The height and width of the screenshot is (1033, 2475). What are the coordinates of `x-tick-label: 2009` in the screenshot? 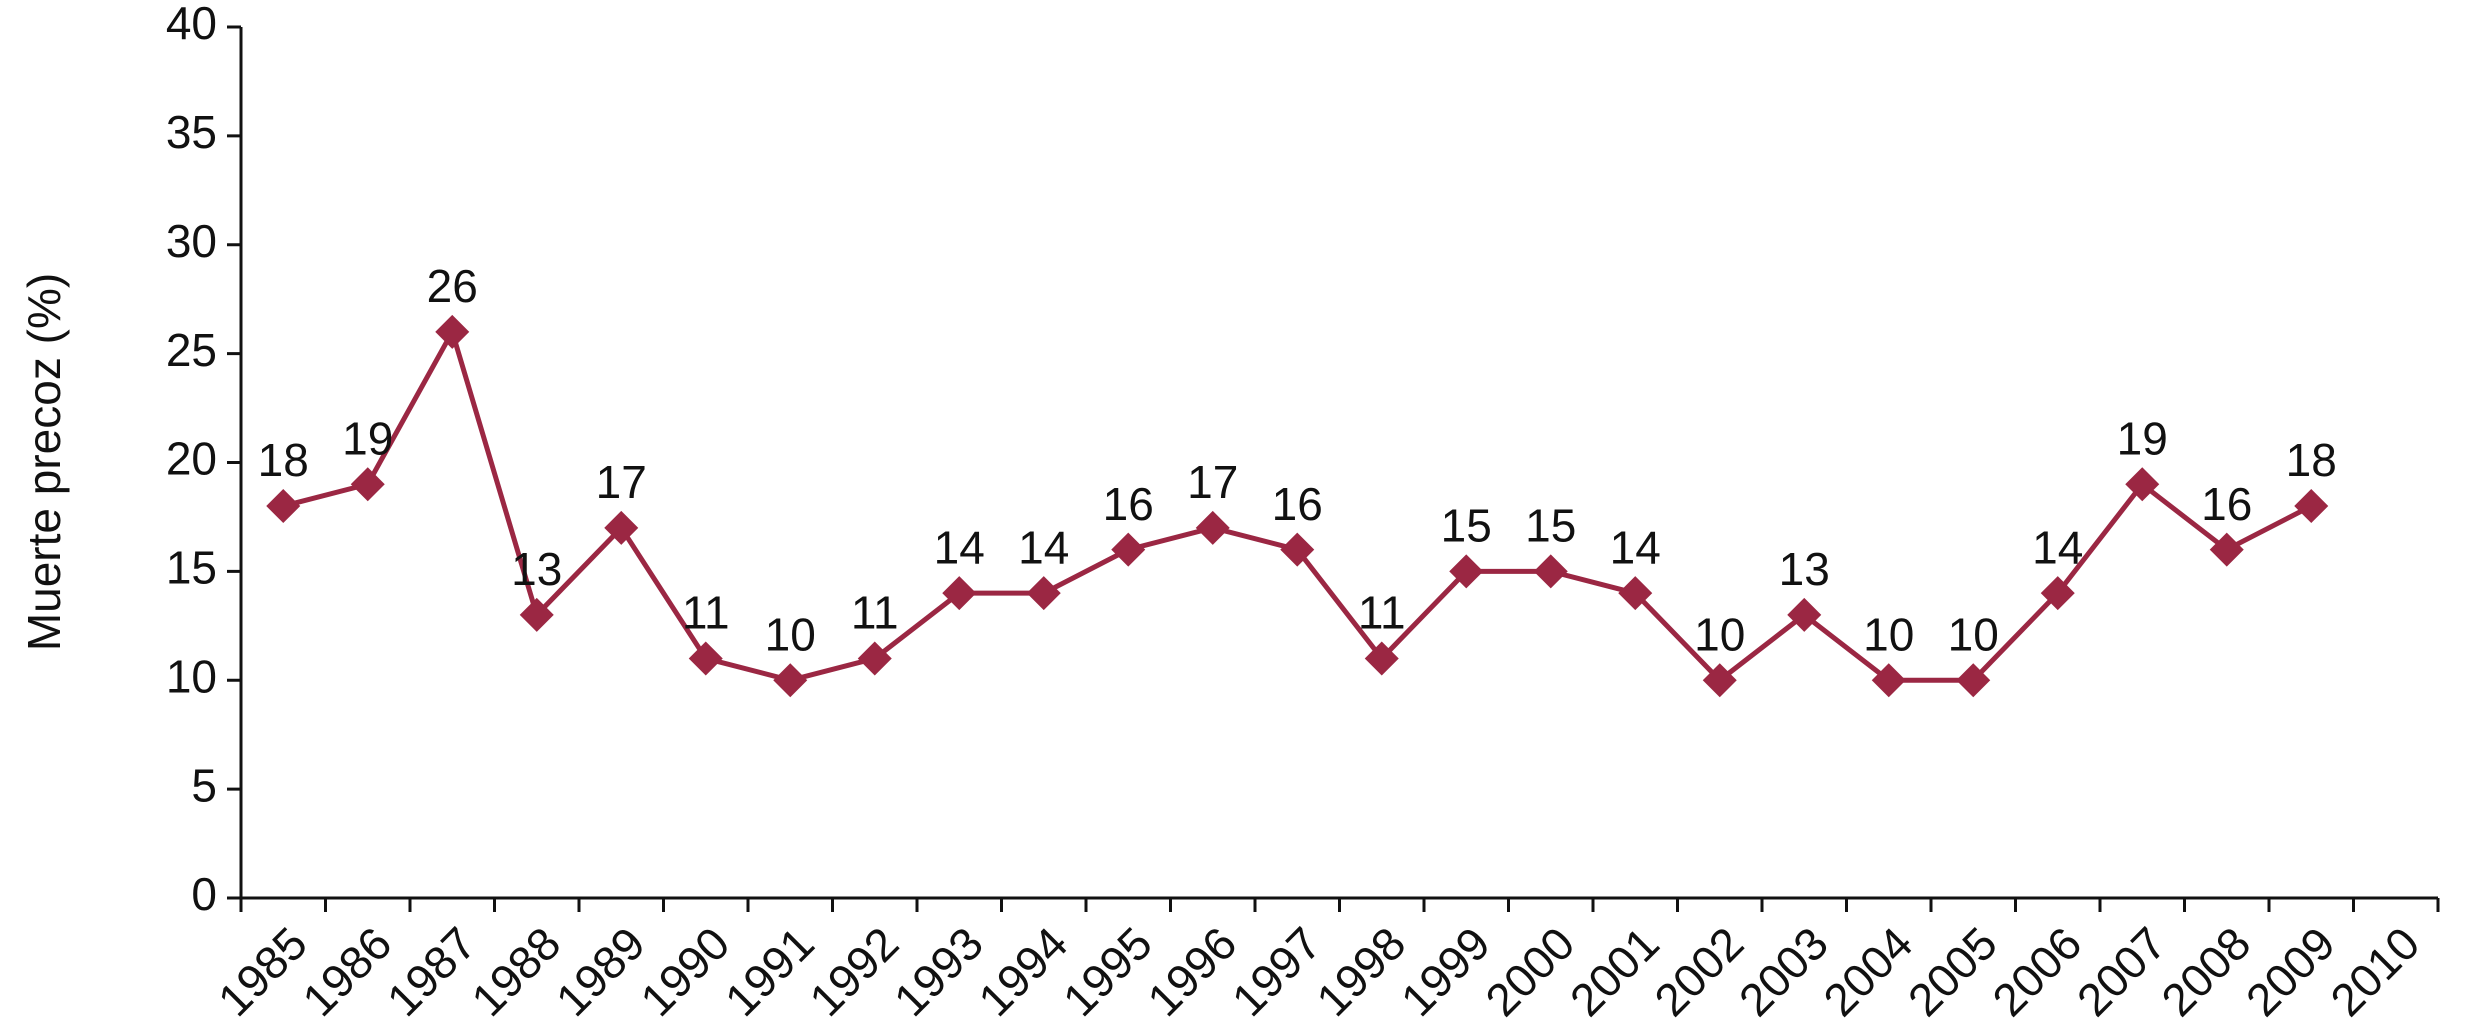 It's located at (2290, 971).